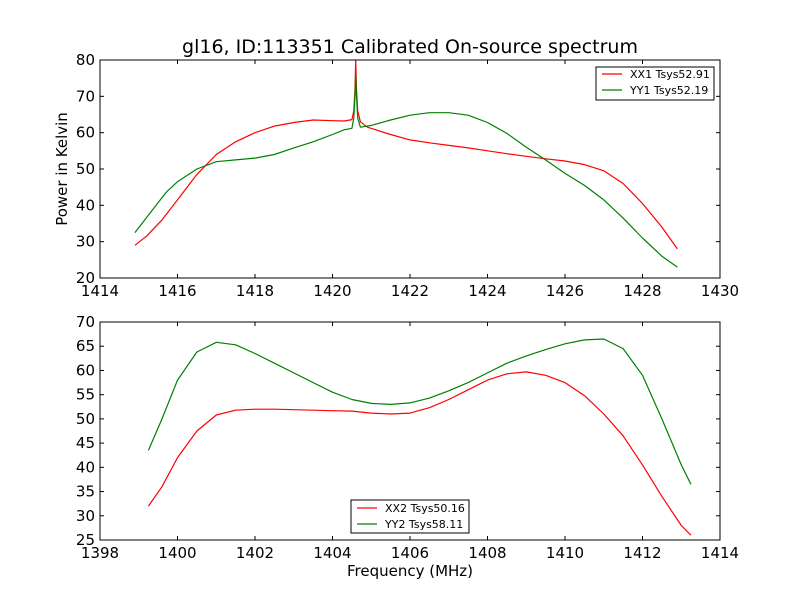 The width and height of the screenshot is (800, 600). Describe the element at coordinates (720, 291) in the screenshot. I see `x-tick-label: 1430` at that location.